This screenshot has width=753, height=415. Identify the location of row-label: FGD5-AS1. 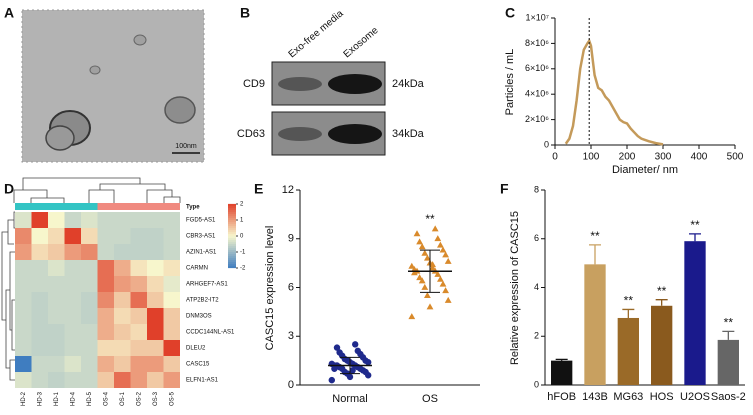
(201, 221).